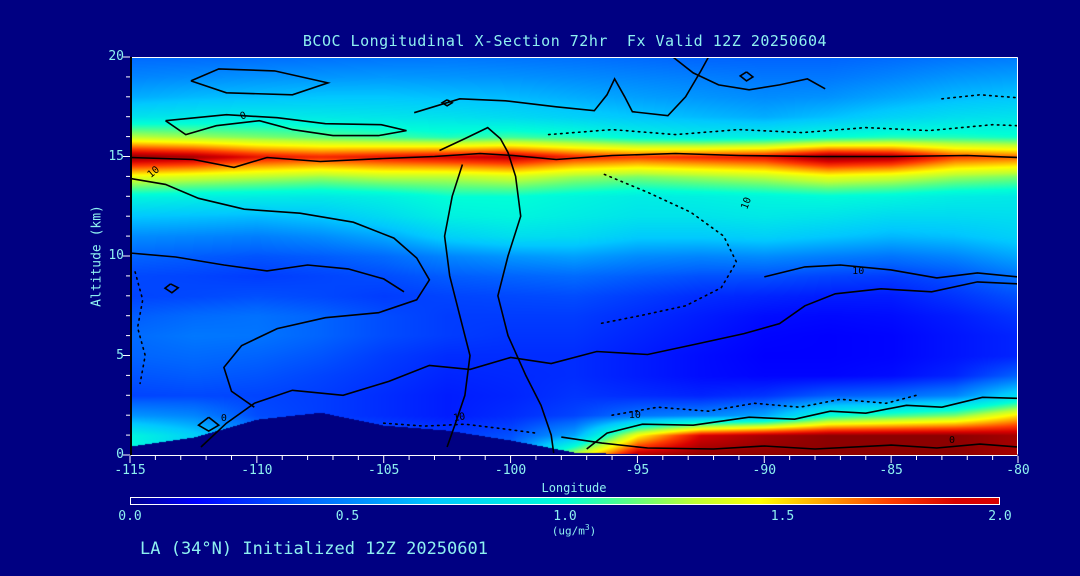 This screenshot has height=576, width=1080. Describe the element at coordinates (568, 531) in the screenshot. I see `units-prefix: (ug/m` at that location.